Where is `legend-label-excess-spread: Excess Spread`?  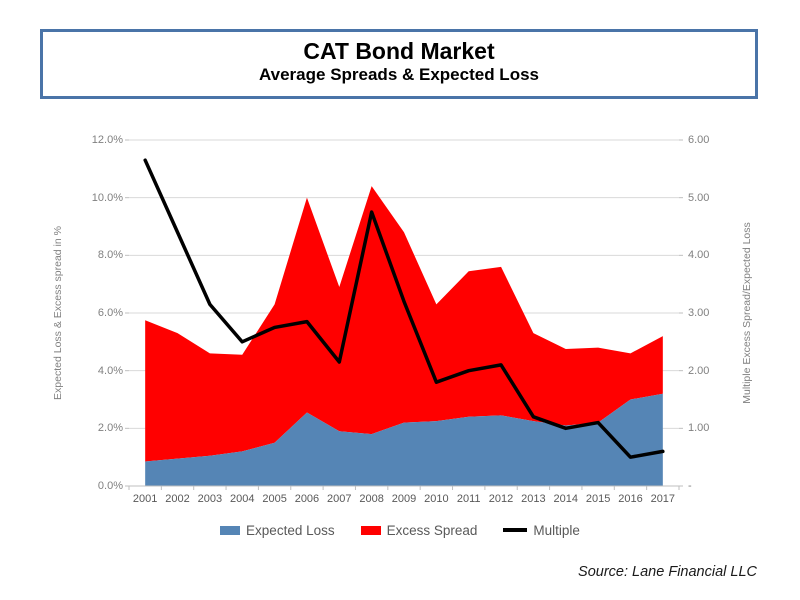
legend-label-excess-spread: Excess Spread is located at coordinates (432, 530).